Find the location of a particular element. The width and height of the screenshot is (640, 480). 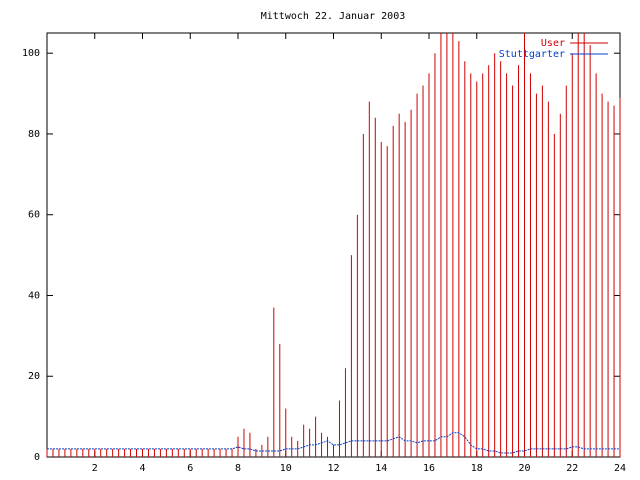

x-tick-label: 6 is located at coordinates (190, 468).